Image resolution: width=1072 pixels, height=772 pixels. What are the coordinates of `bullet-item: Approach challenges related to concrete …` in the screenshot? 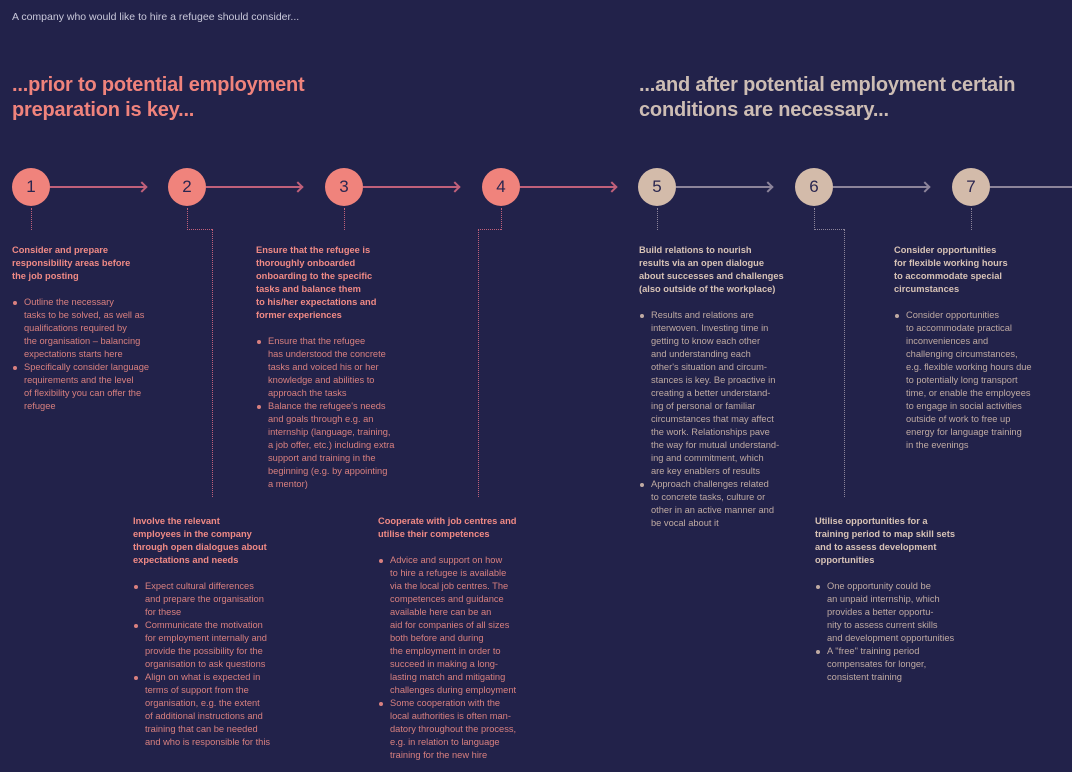 It's located at (721, 504).